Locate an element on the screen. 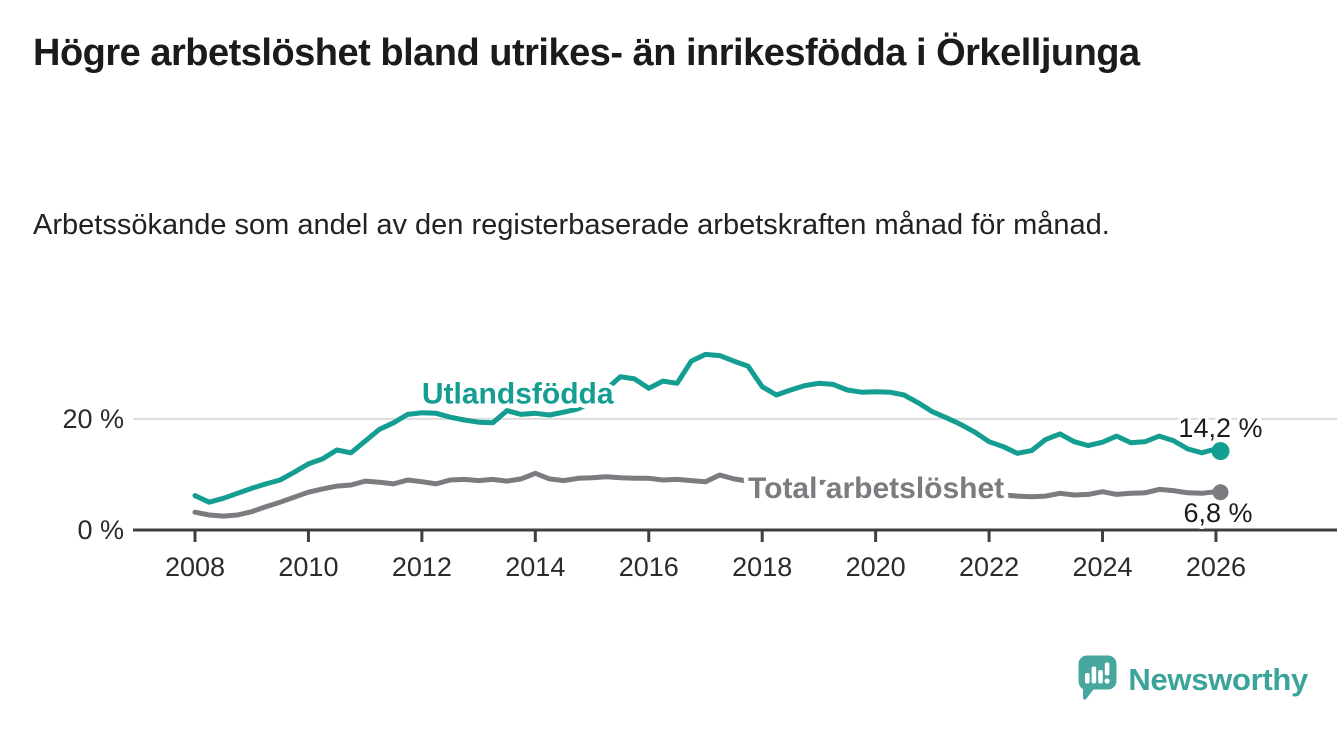 This screenshot has width=1340, height=734. end-value-annotation-total: 6,8 % is located at coordinates (1217, 513).